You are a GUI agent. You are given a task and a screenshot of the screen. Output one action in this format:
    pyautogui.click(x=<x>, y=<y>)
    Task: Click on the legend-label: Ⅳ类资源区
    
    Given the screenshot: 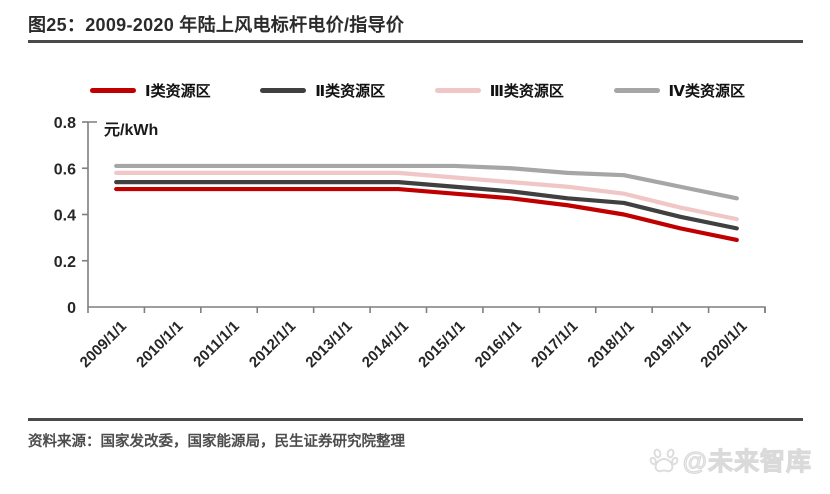 What is the action you would take?
    pyautogui.click(x=706, y=91)
    